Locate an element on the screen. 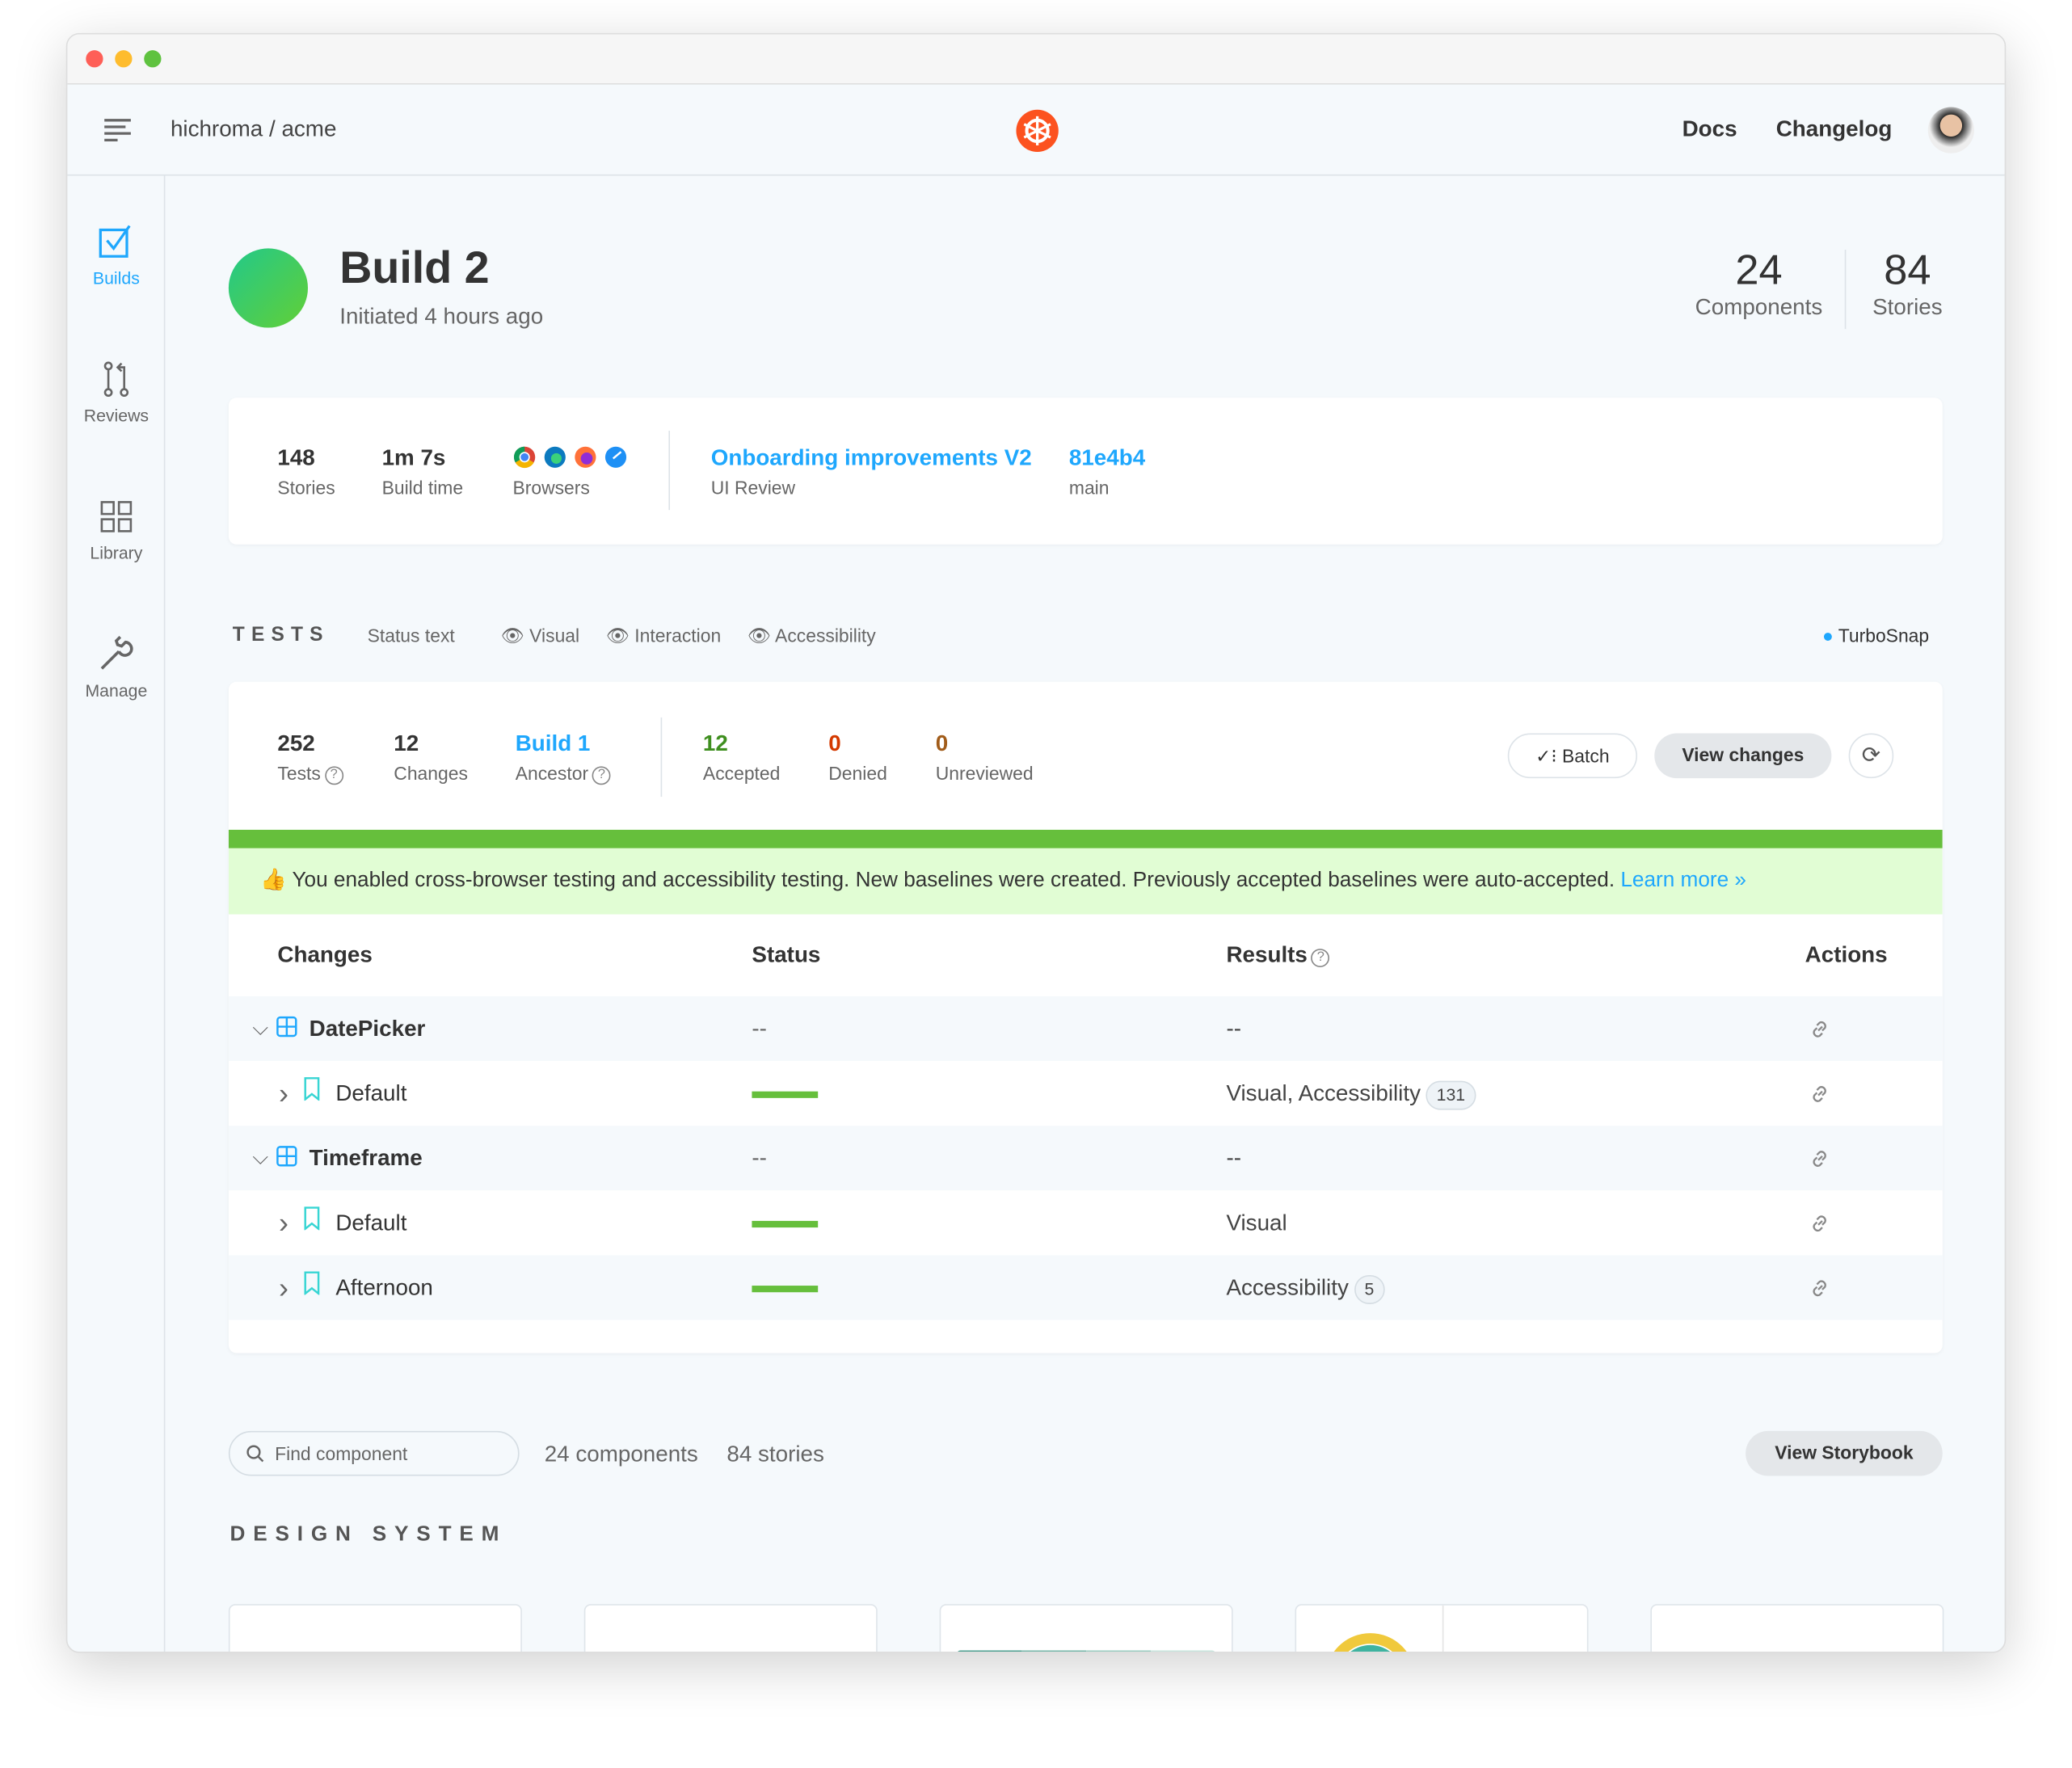  table-row: › Afternoon Accessibility 5 is located at coordinates (1086, 1287).